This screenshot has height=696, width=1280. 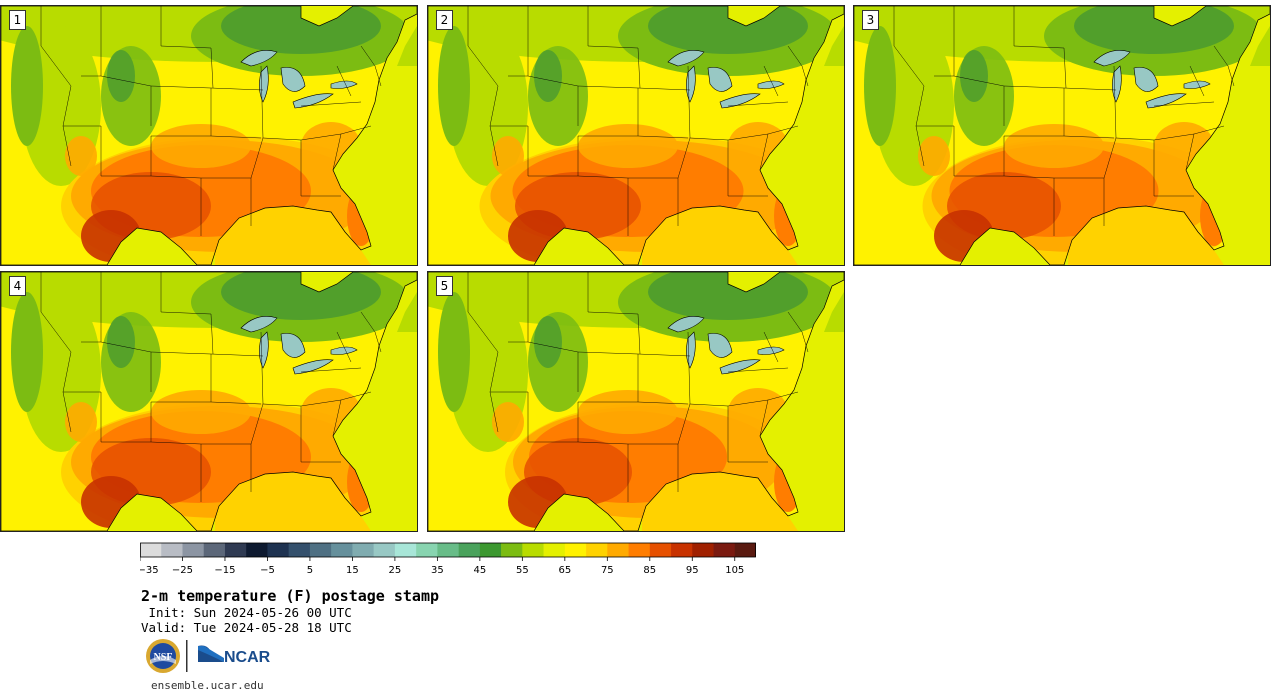 I want to click on ncar-logo: NCAR, so click(x=234, y=655).